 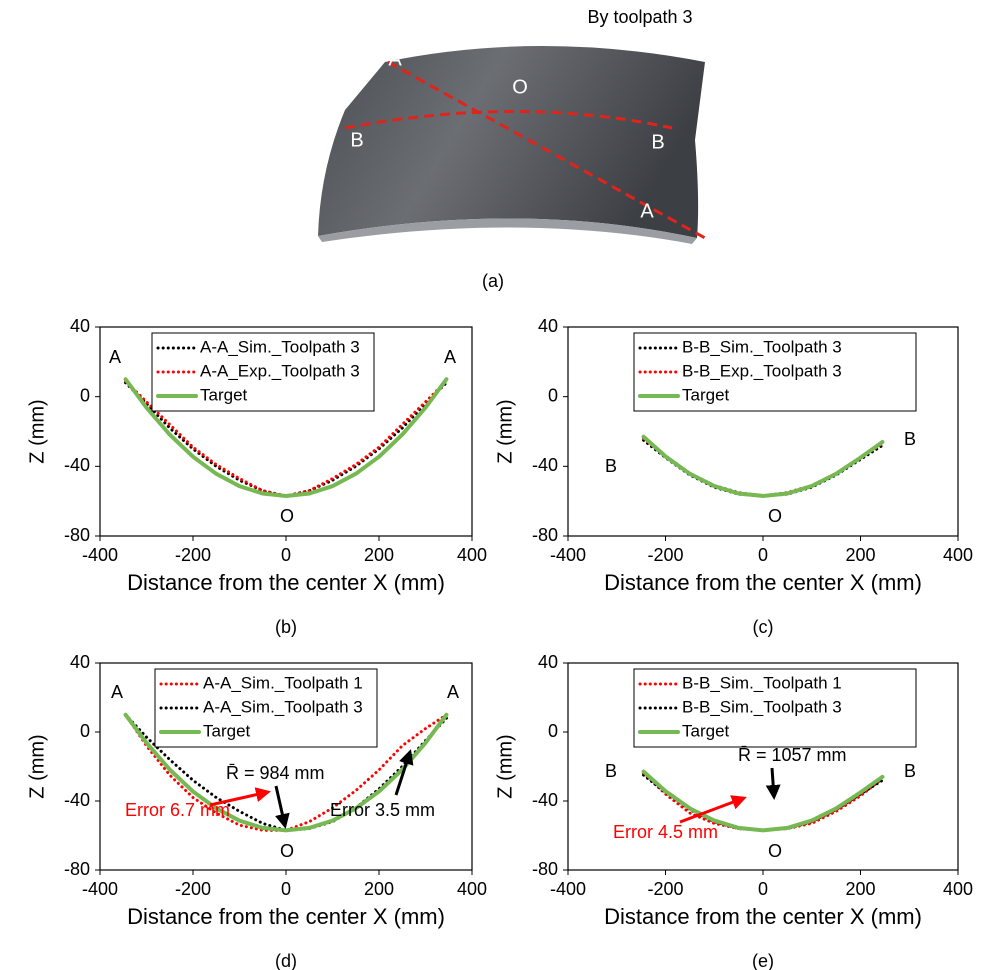 I want to click on caption: (d), so click(x=286, y=960).